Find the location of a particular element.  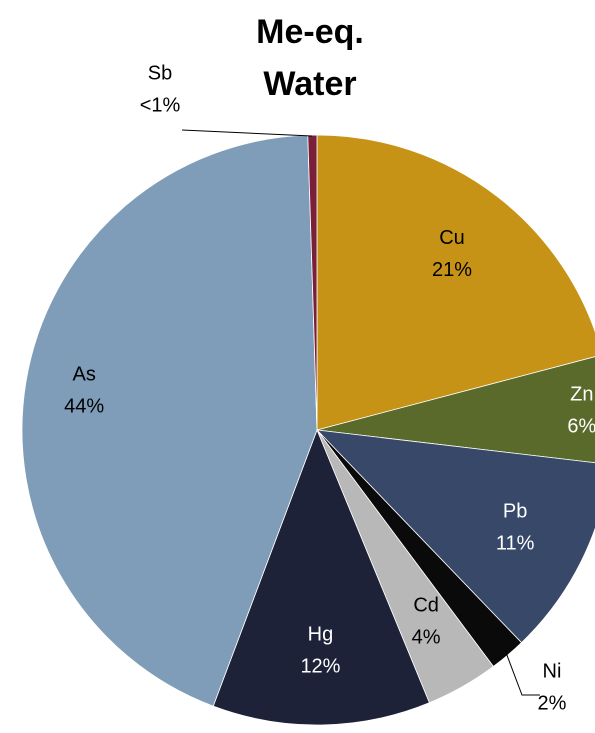

slice-label: Cd is located at coordinates (426, 606).